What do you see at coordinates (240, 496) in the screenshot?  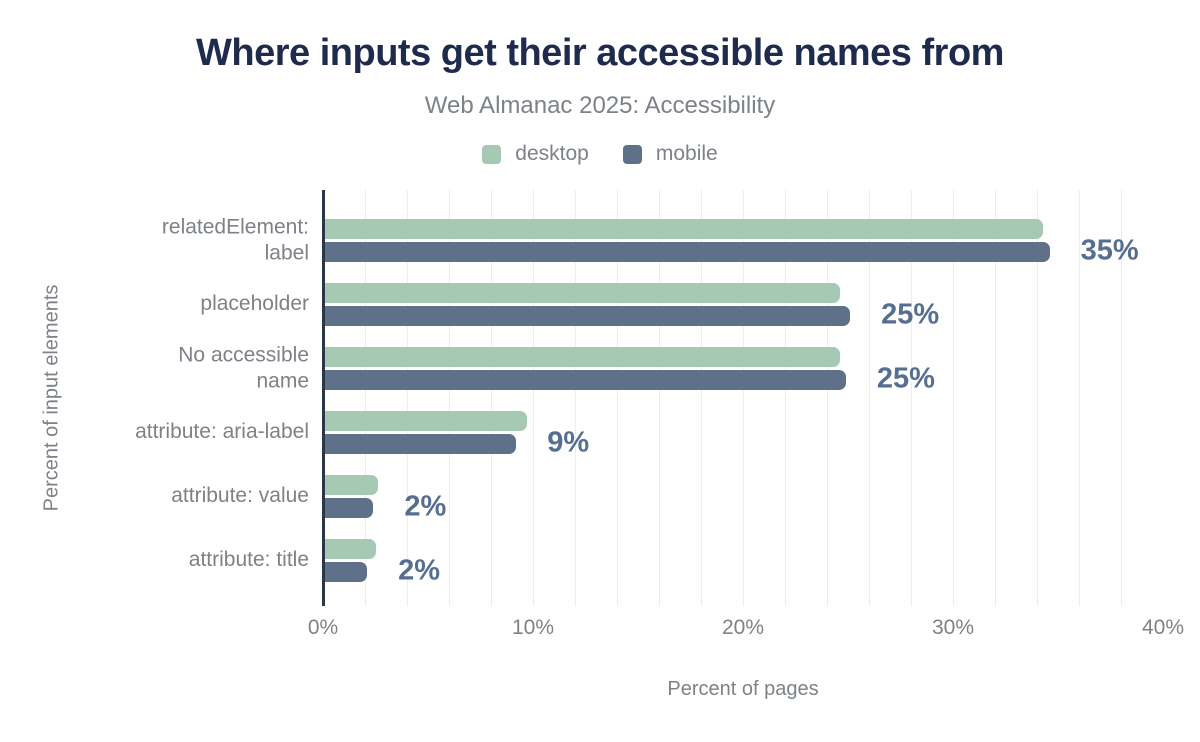 I see `category-label: attribute: value` at bounding box center [240, 496].